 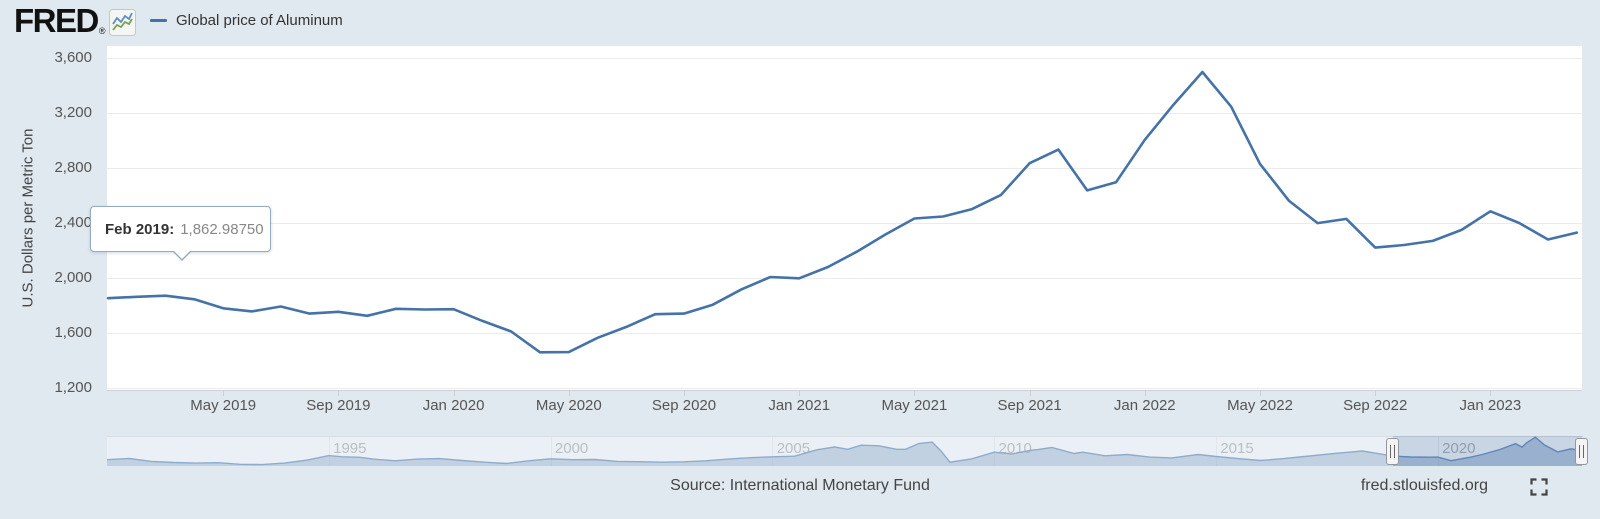 What do you see at coordinates (793, 448) in the screenshot?
I see `navigator-year-label: 2005` at bounding box center [793, 448].